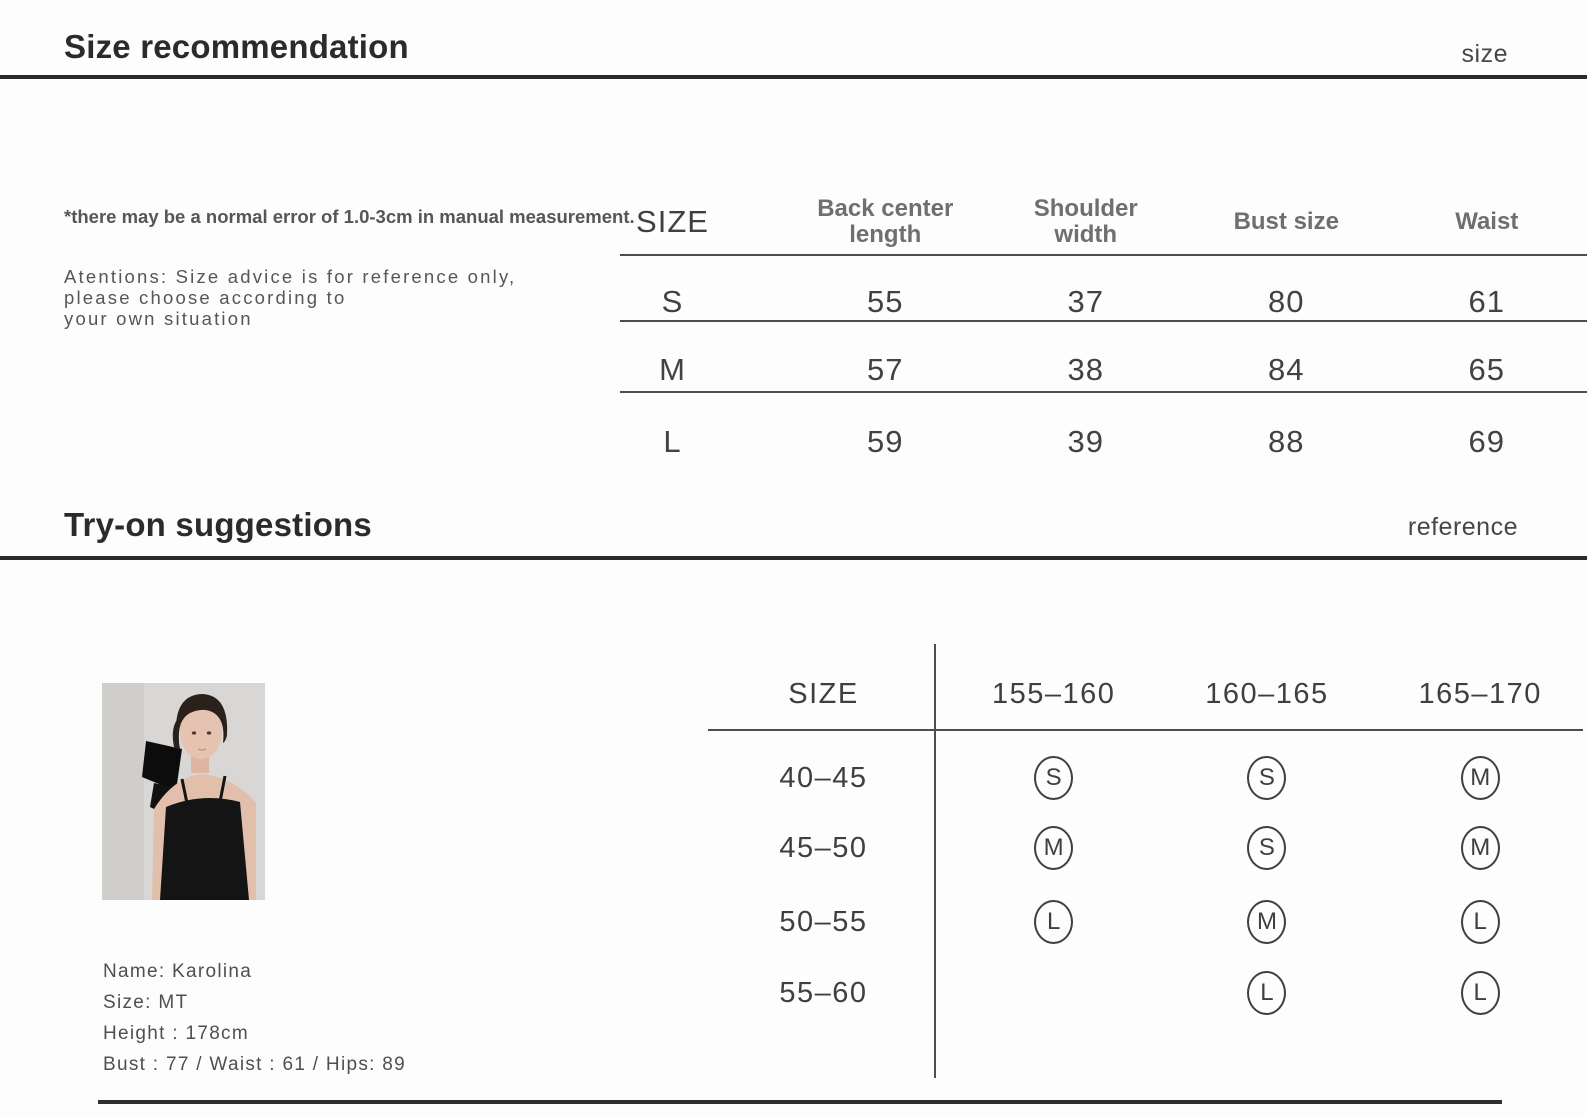  What do you see at coordinates (178, 971) in the screenshot?
I see `model-info-line-0: Name: Karolina` at bounding box center [178, 971].